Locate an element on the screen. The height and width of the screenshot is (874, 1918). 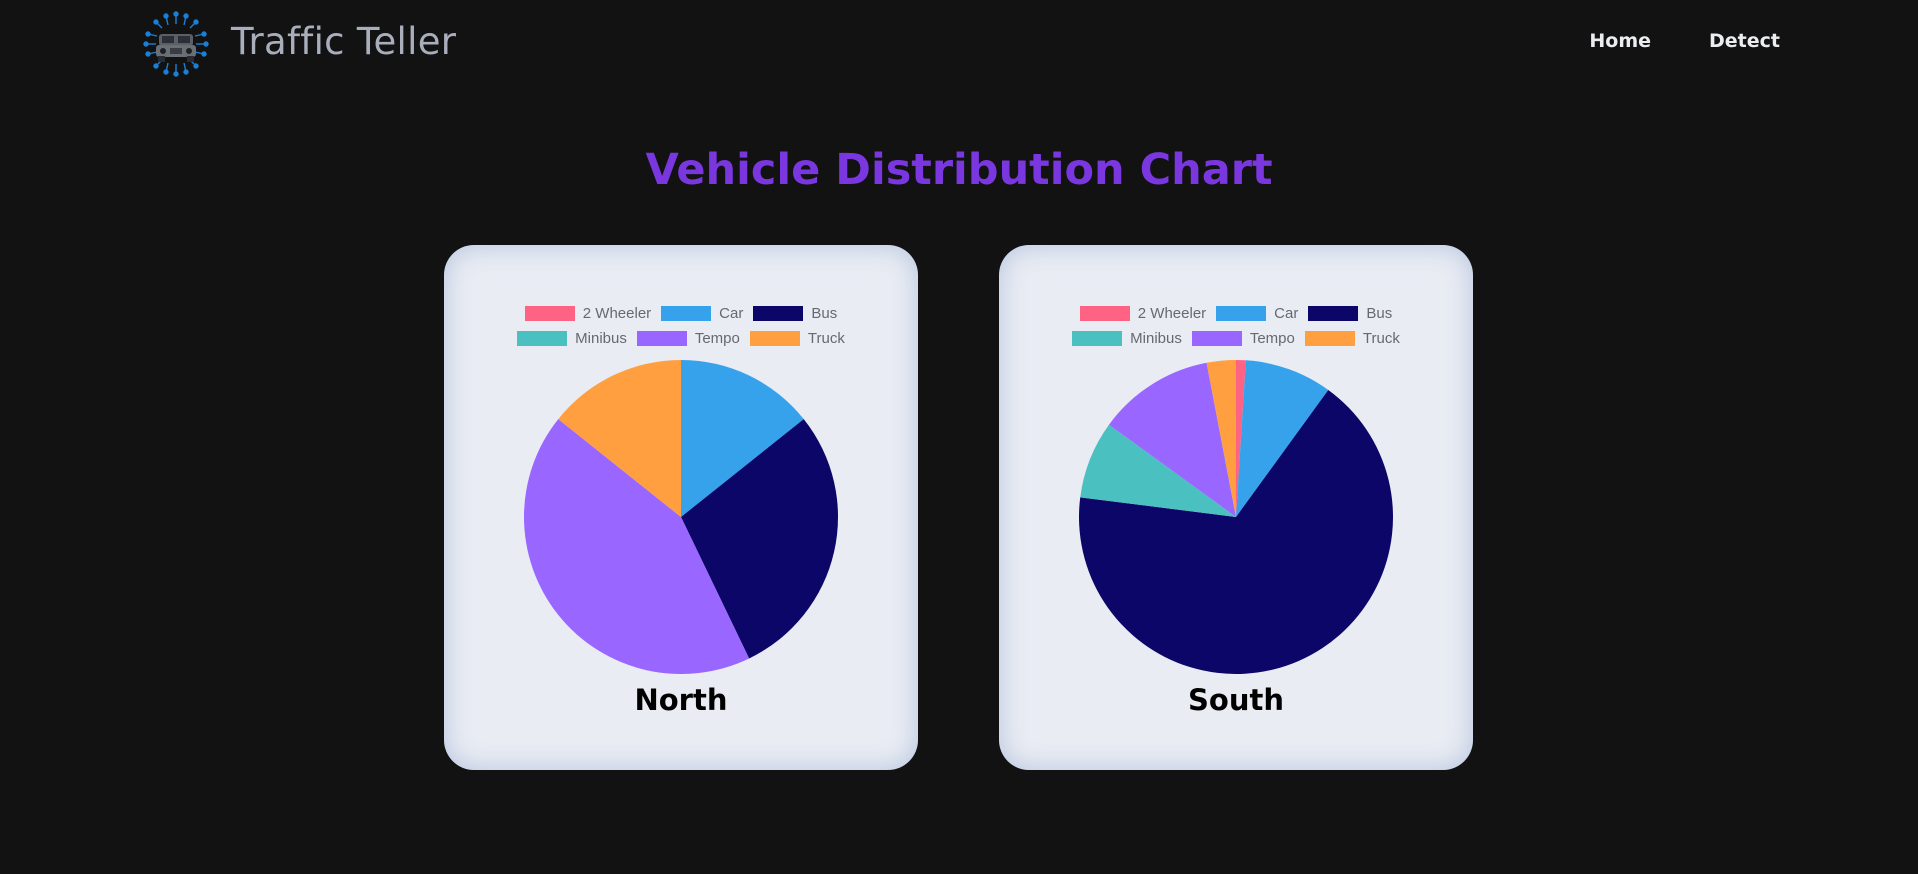
page-title: Vehicle Distribution Chart is located at coordinates (959, 170).